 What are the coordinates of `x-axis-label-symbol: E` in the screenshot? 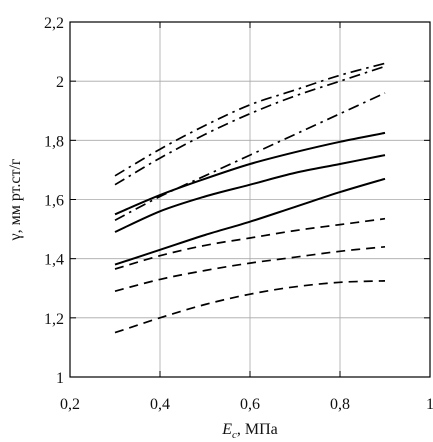 It's located at (226, 429).